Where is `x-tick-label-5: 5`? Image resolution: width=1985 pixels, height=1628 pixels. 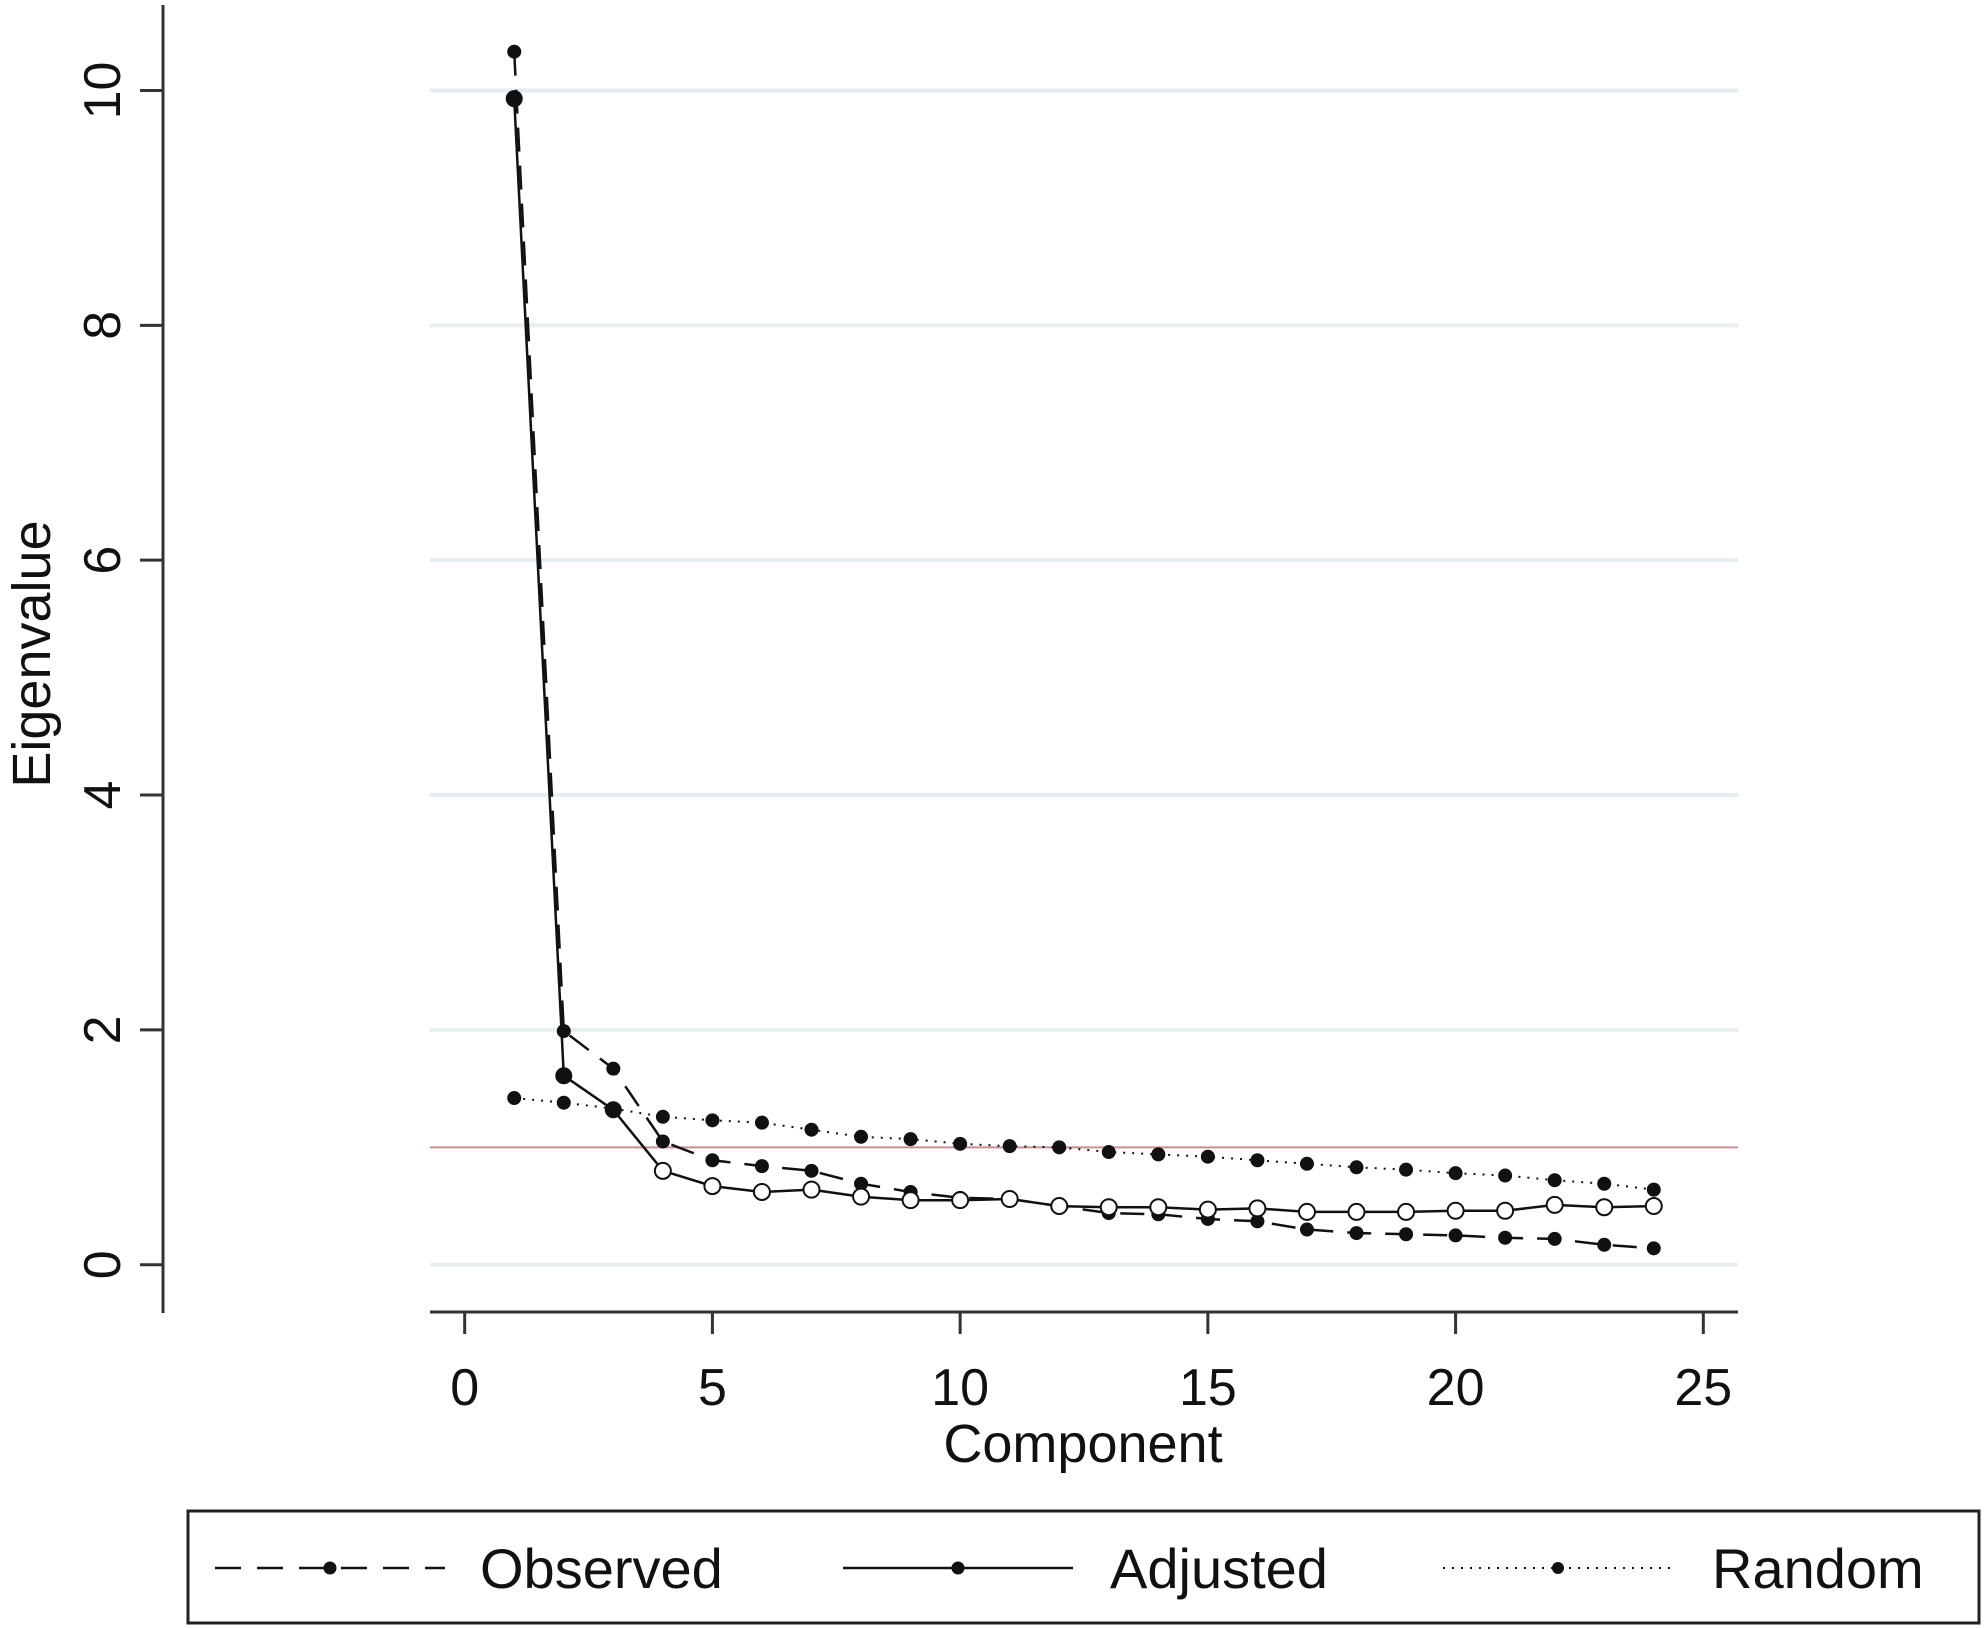
x-tick-label-5: 5 is located at coordinates (712, 1388).